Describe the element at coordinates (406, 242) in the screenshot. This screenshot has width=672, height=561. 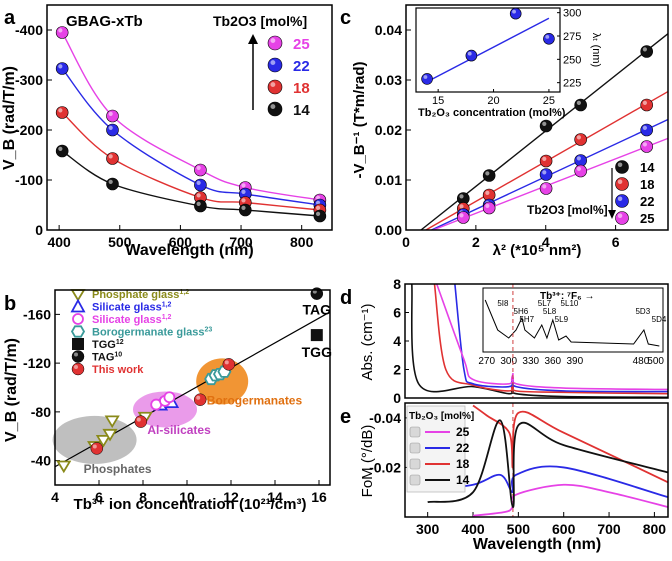
I see `x-tick-label: 0` at that location.